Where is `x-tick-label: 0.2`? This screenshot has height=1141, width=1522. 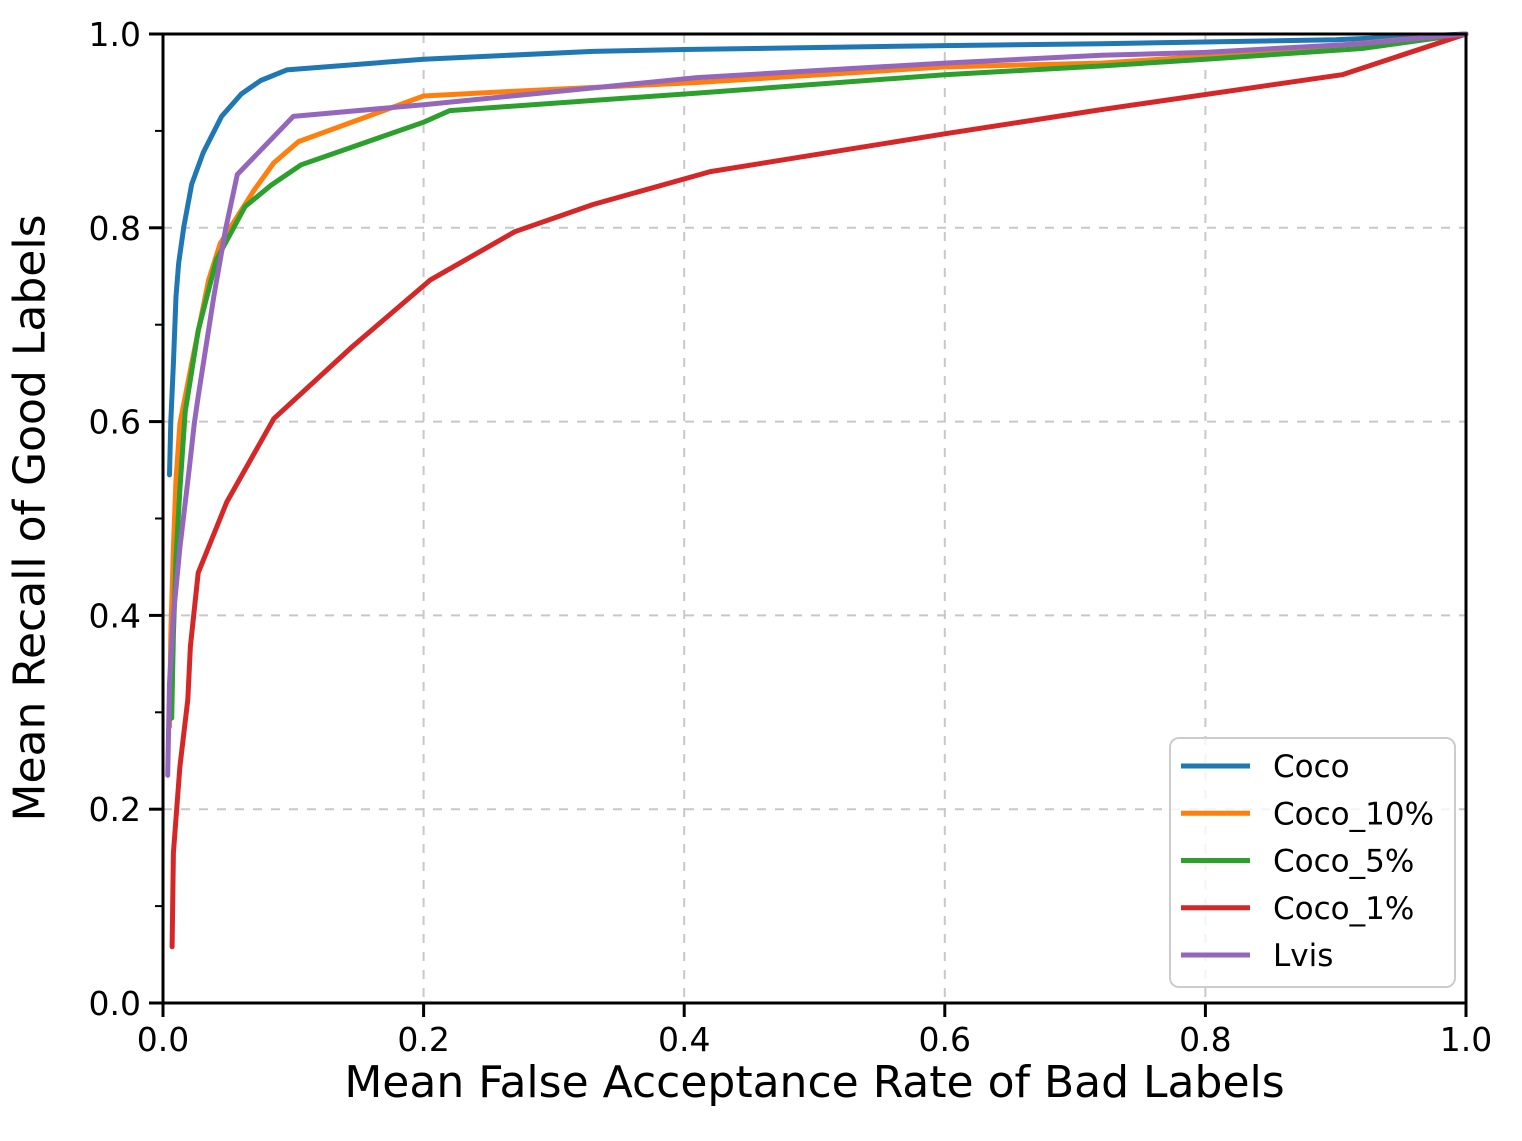
x-tick-label: 0.2 is located at coordinates (423, 1039).